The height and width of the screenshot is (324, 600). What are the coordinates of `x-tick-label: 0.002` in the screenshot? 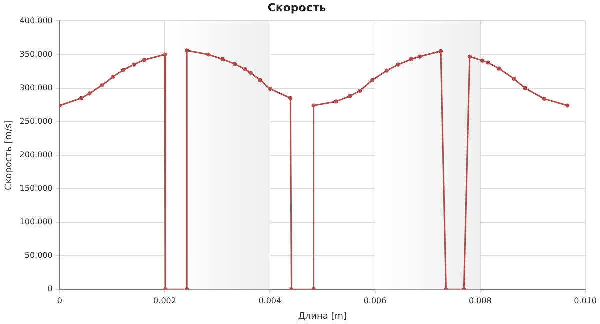 It's located at (165, 301).